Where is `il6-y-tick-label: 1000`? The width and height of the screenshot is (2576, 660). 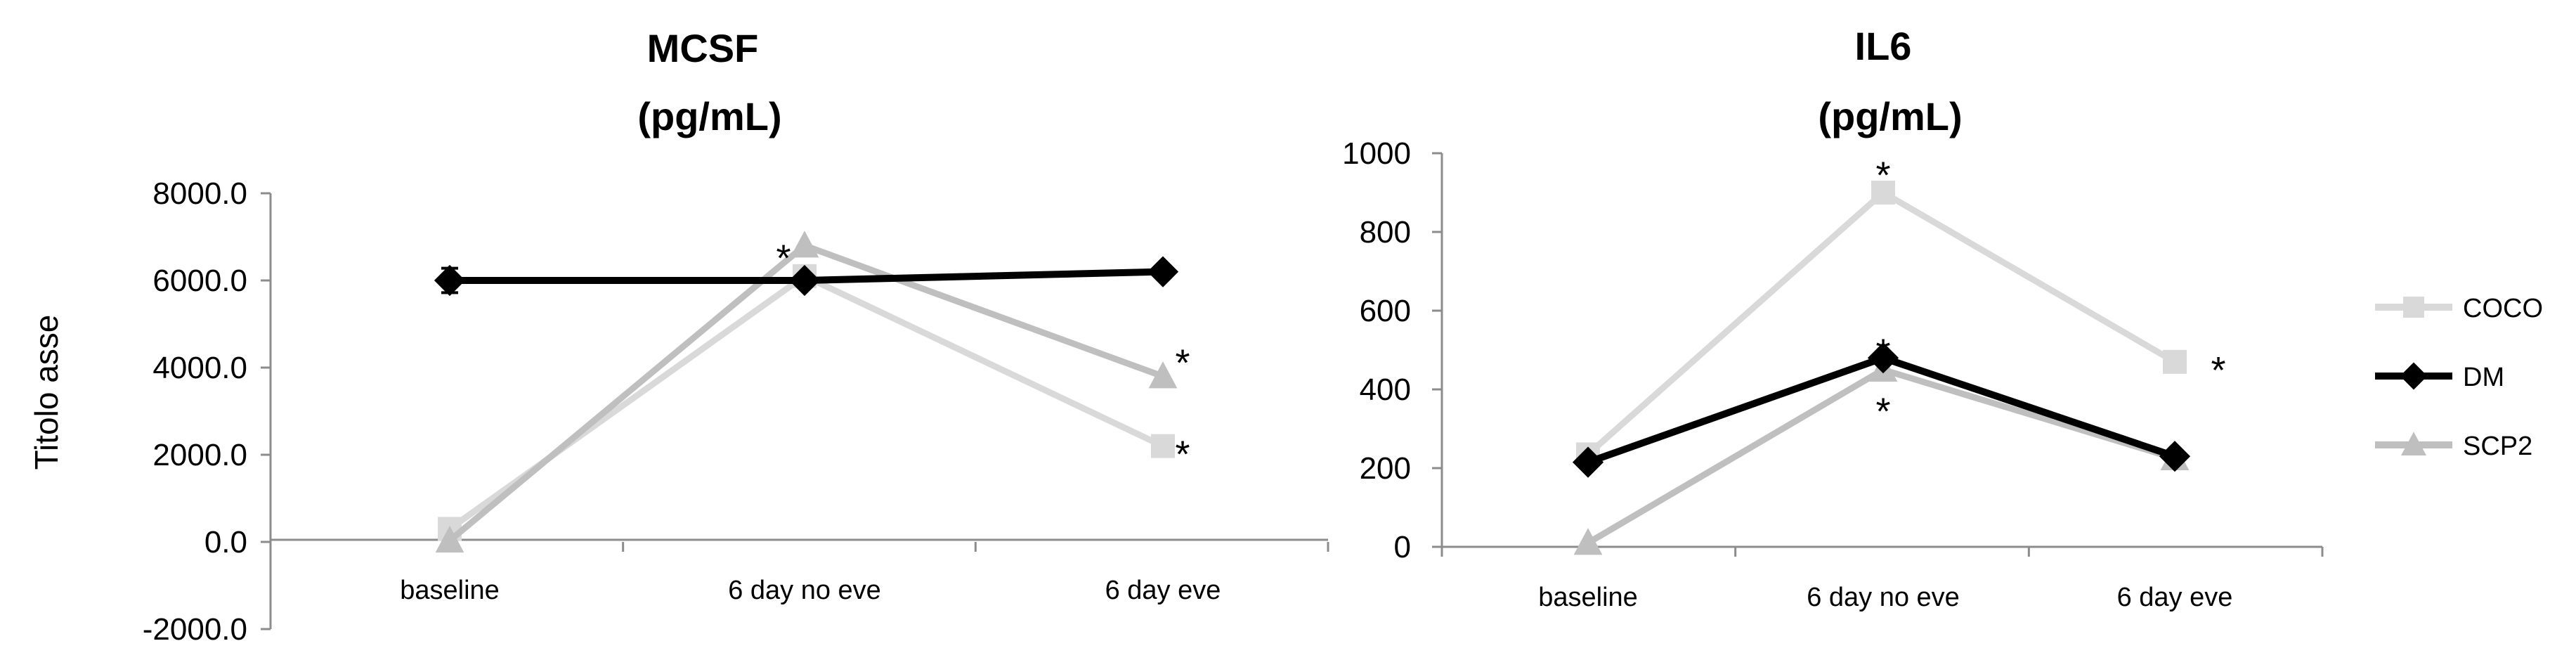
il6-y-tick-label: 1000 is located at coordinates (1376, 153).